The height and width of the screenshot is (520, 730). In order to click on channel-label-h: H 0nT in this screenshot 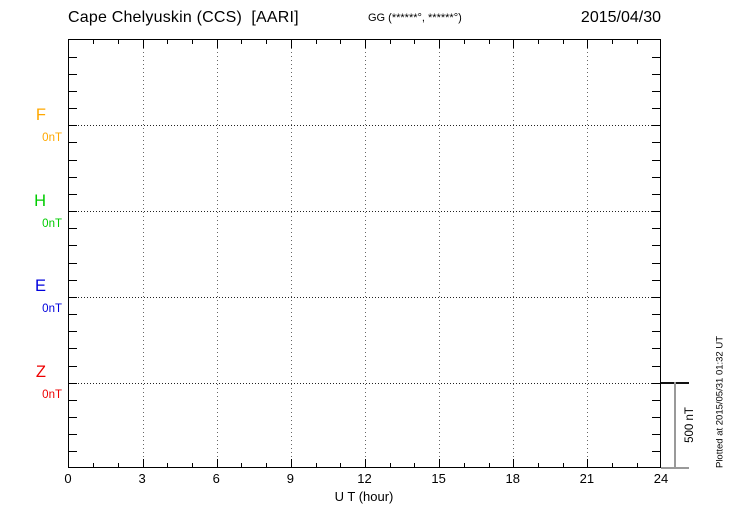, I will do `click(31, 210)`.